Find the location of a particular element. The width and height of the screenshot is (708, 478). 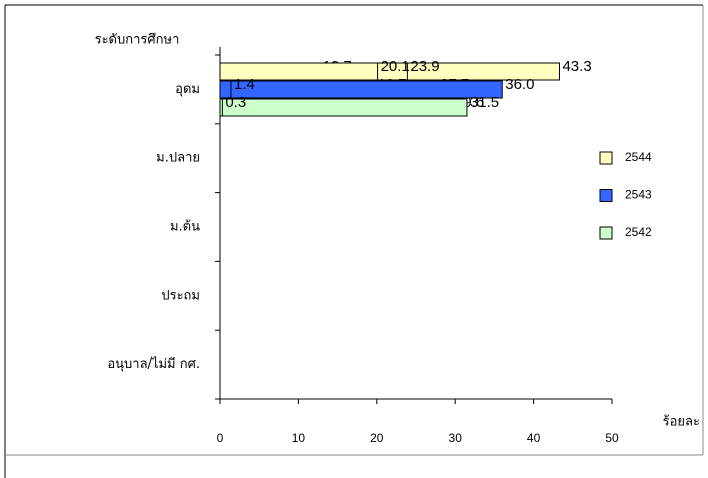

legend-label: 2542 is located at coordinates (638, 232).